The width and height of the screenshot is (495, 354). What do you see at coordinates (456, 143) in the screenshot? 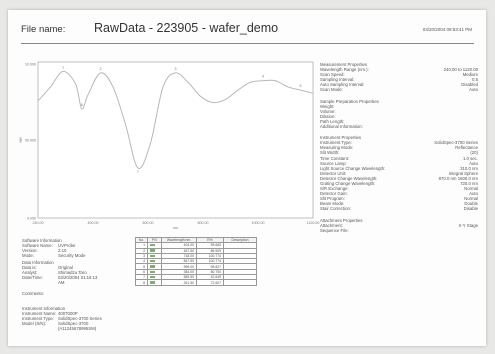
I see `instrument-prop-value: SolidSpec-3700 Series` at bounding box center [456, 143].